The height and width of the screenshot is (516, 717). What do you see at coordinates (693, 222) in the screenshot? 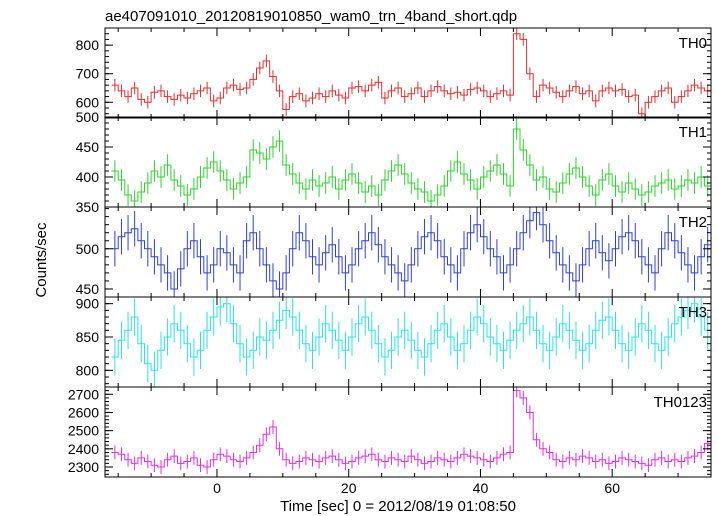
I see `panel-label: TH2` at bounding box center [693, 222].